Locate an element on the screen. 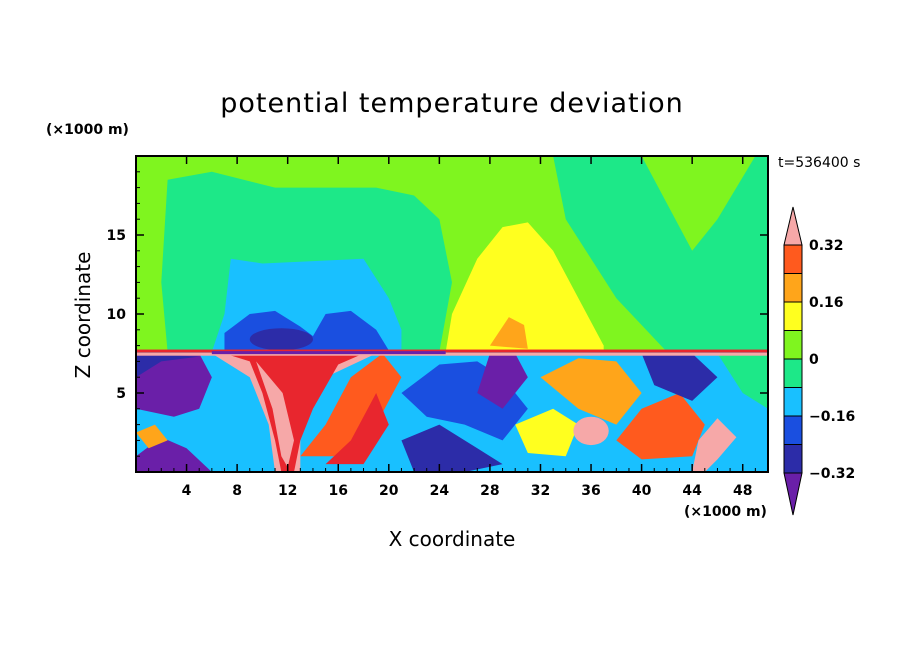 Image resolution: width=904 pixels, height=654 pixels. colorbar-label: 0.16 is located at coordinates (826, 303).